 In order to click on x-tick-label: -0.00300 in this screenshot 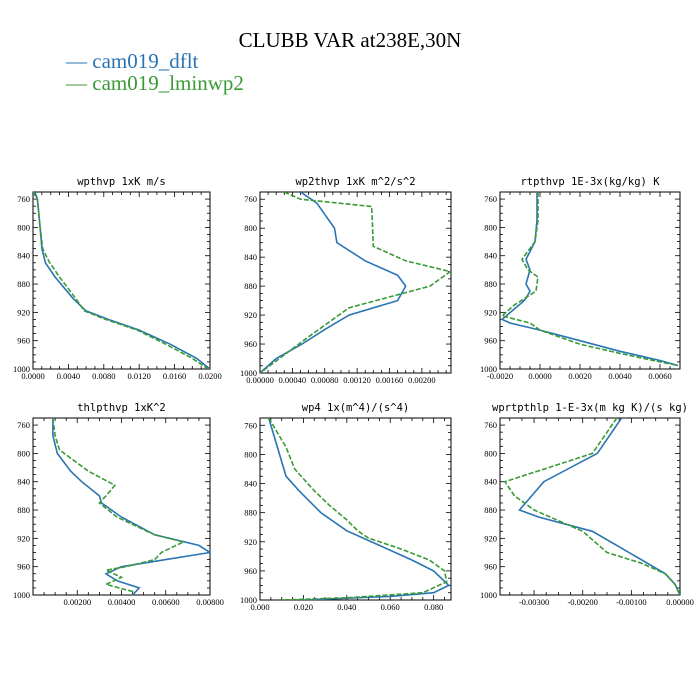, I will do `click(534, 602)`.